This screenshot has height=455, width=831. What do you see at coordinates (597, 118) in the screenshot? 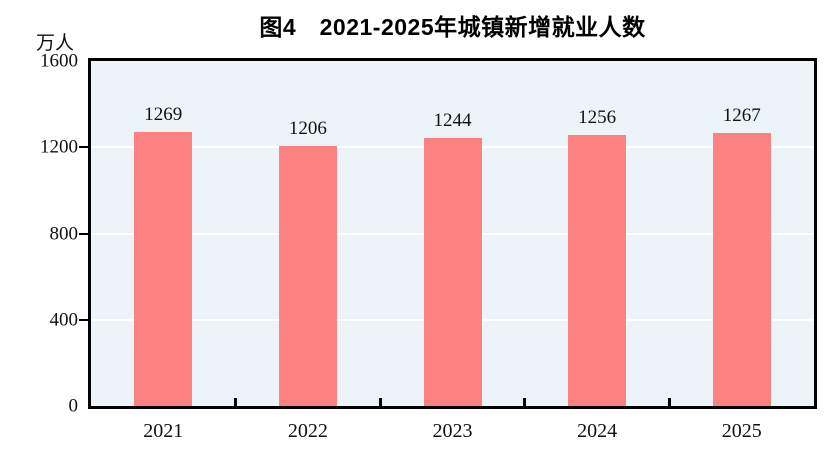
I see `bar-value-label-2024: 1256` at bounding box center [597, 118].